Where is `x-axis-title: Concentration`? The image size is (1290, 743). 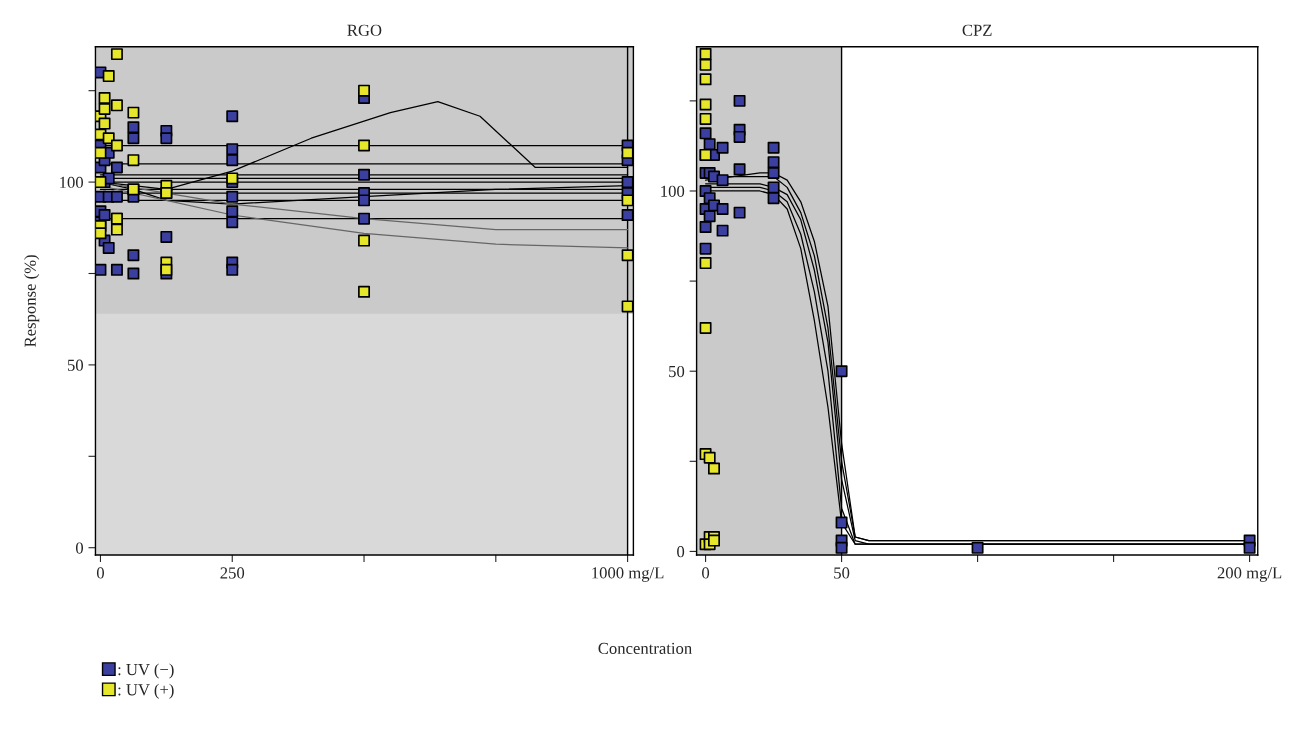 x-axis-title: Concentration is located at coordinates (645, 648).